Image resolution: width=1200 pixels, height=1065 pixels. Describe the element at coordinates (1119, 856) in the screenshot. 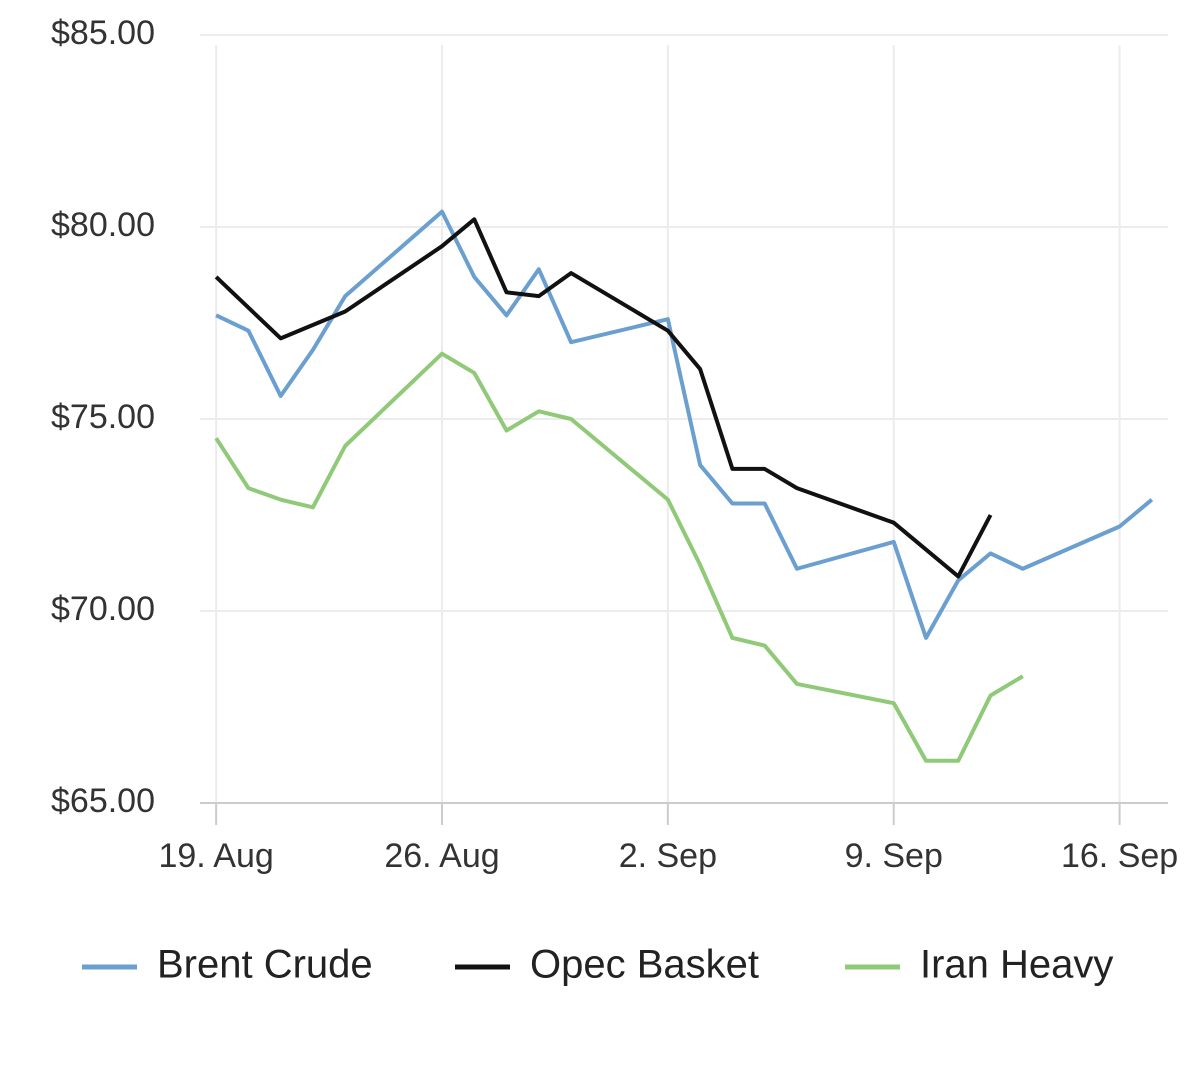

I see `x-tick-label: 16. Sep` at that location.